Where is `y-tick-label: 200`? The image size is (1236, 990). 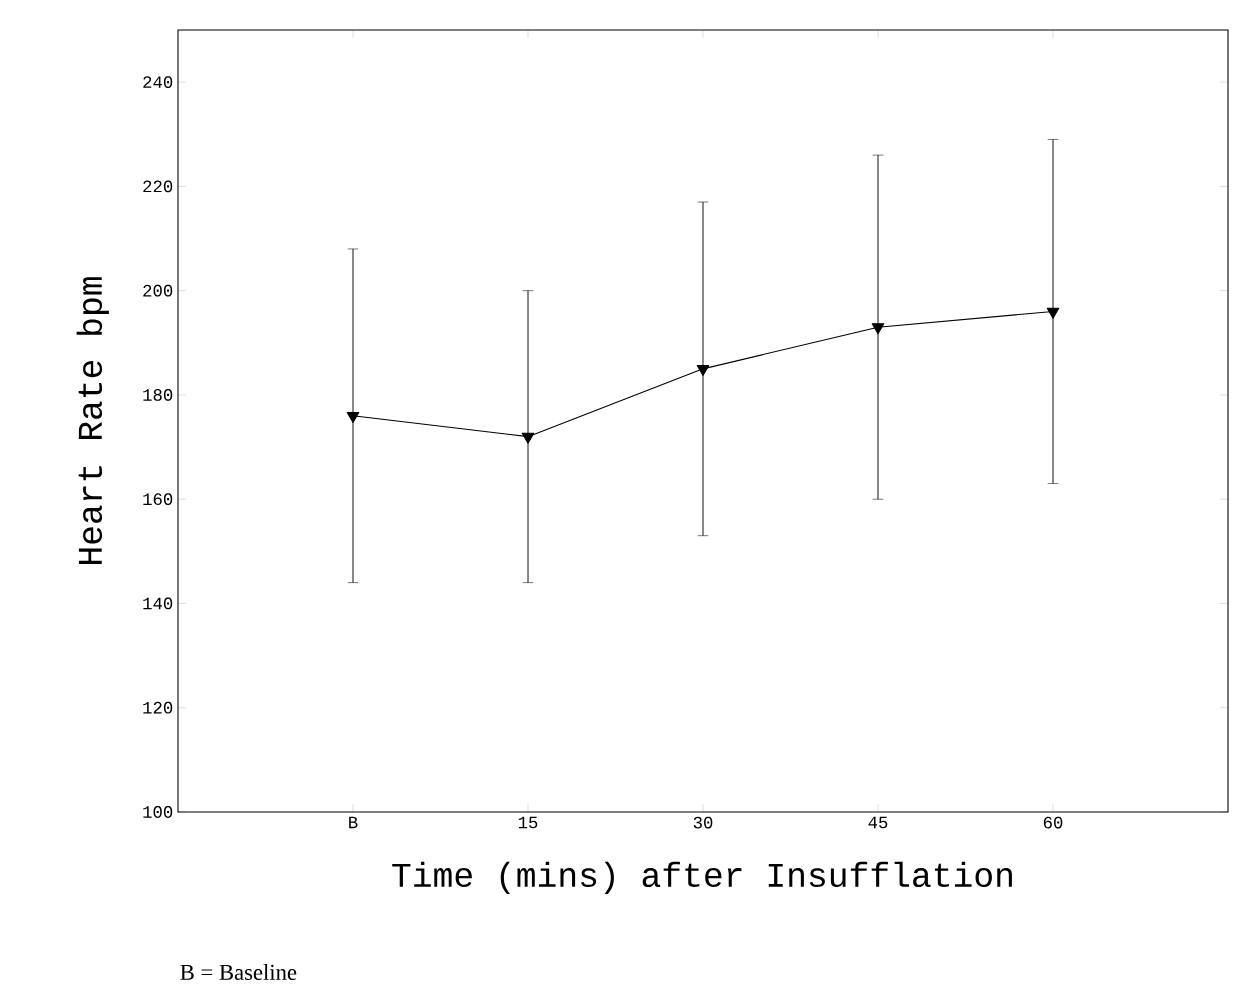
y-tick-label: 200 is located at coordinates (158, 290).